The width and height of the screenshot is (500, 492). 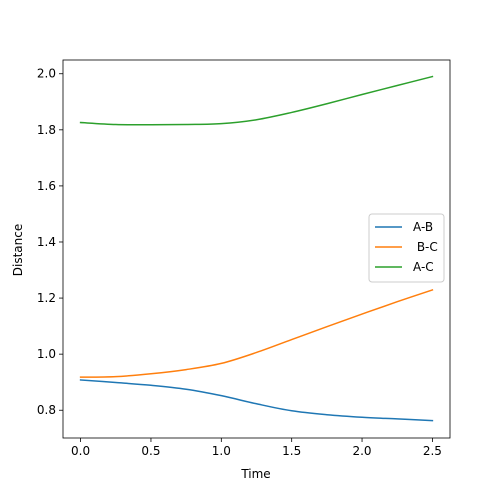 I want to click on x-tick-label: 1.5, so click(x=291, y=451).